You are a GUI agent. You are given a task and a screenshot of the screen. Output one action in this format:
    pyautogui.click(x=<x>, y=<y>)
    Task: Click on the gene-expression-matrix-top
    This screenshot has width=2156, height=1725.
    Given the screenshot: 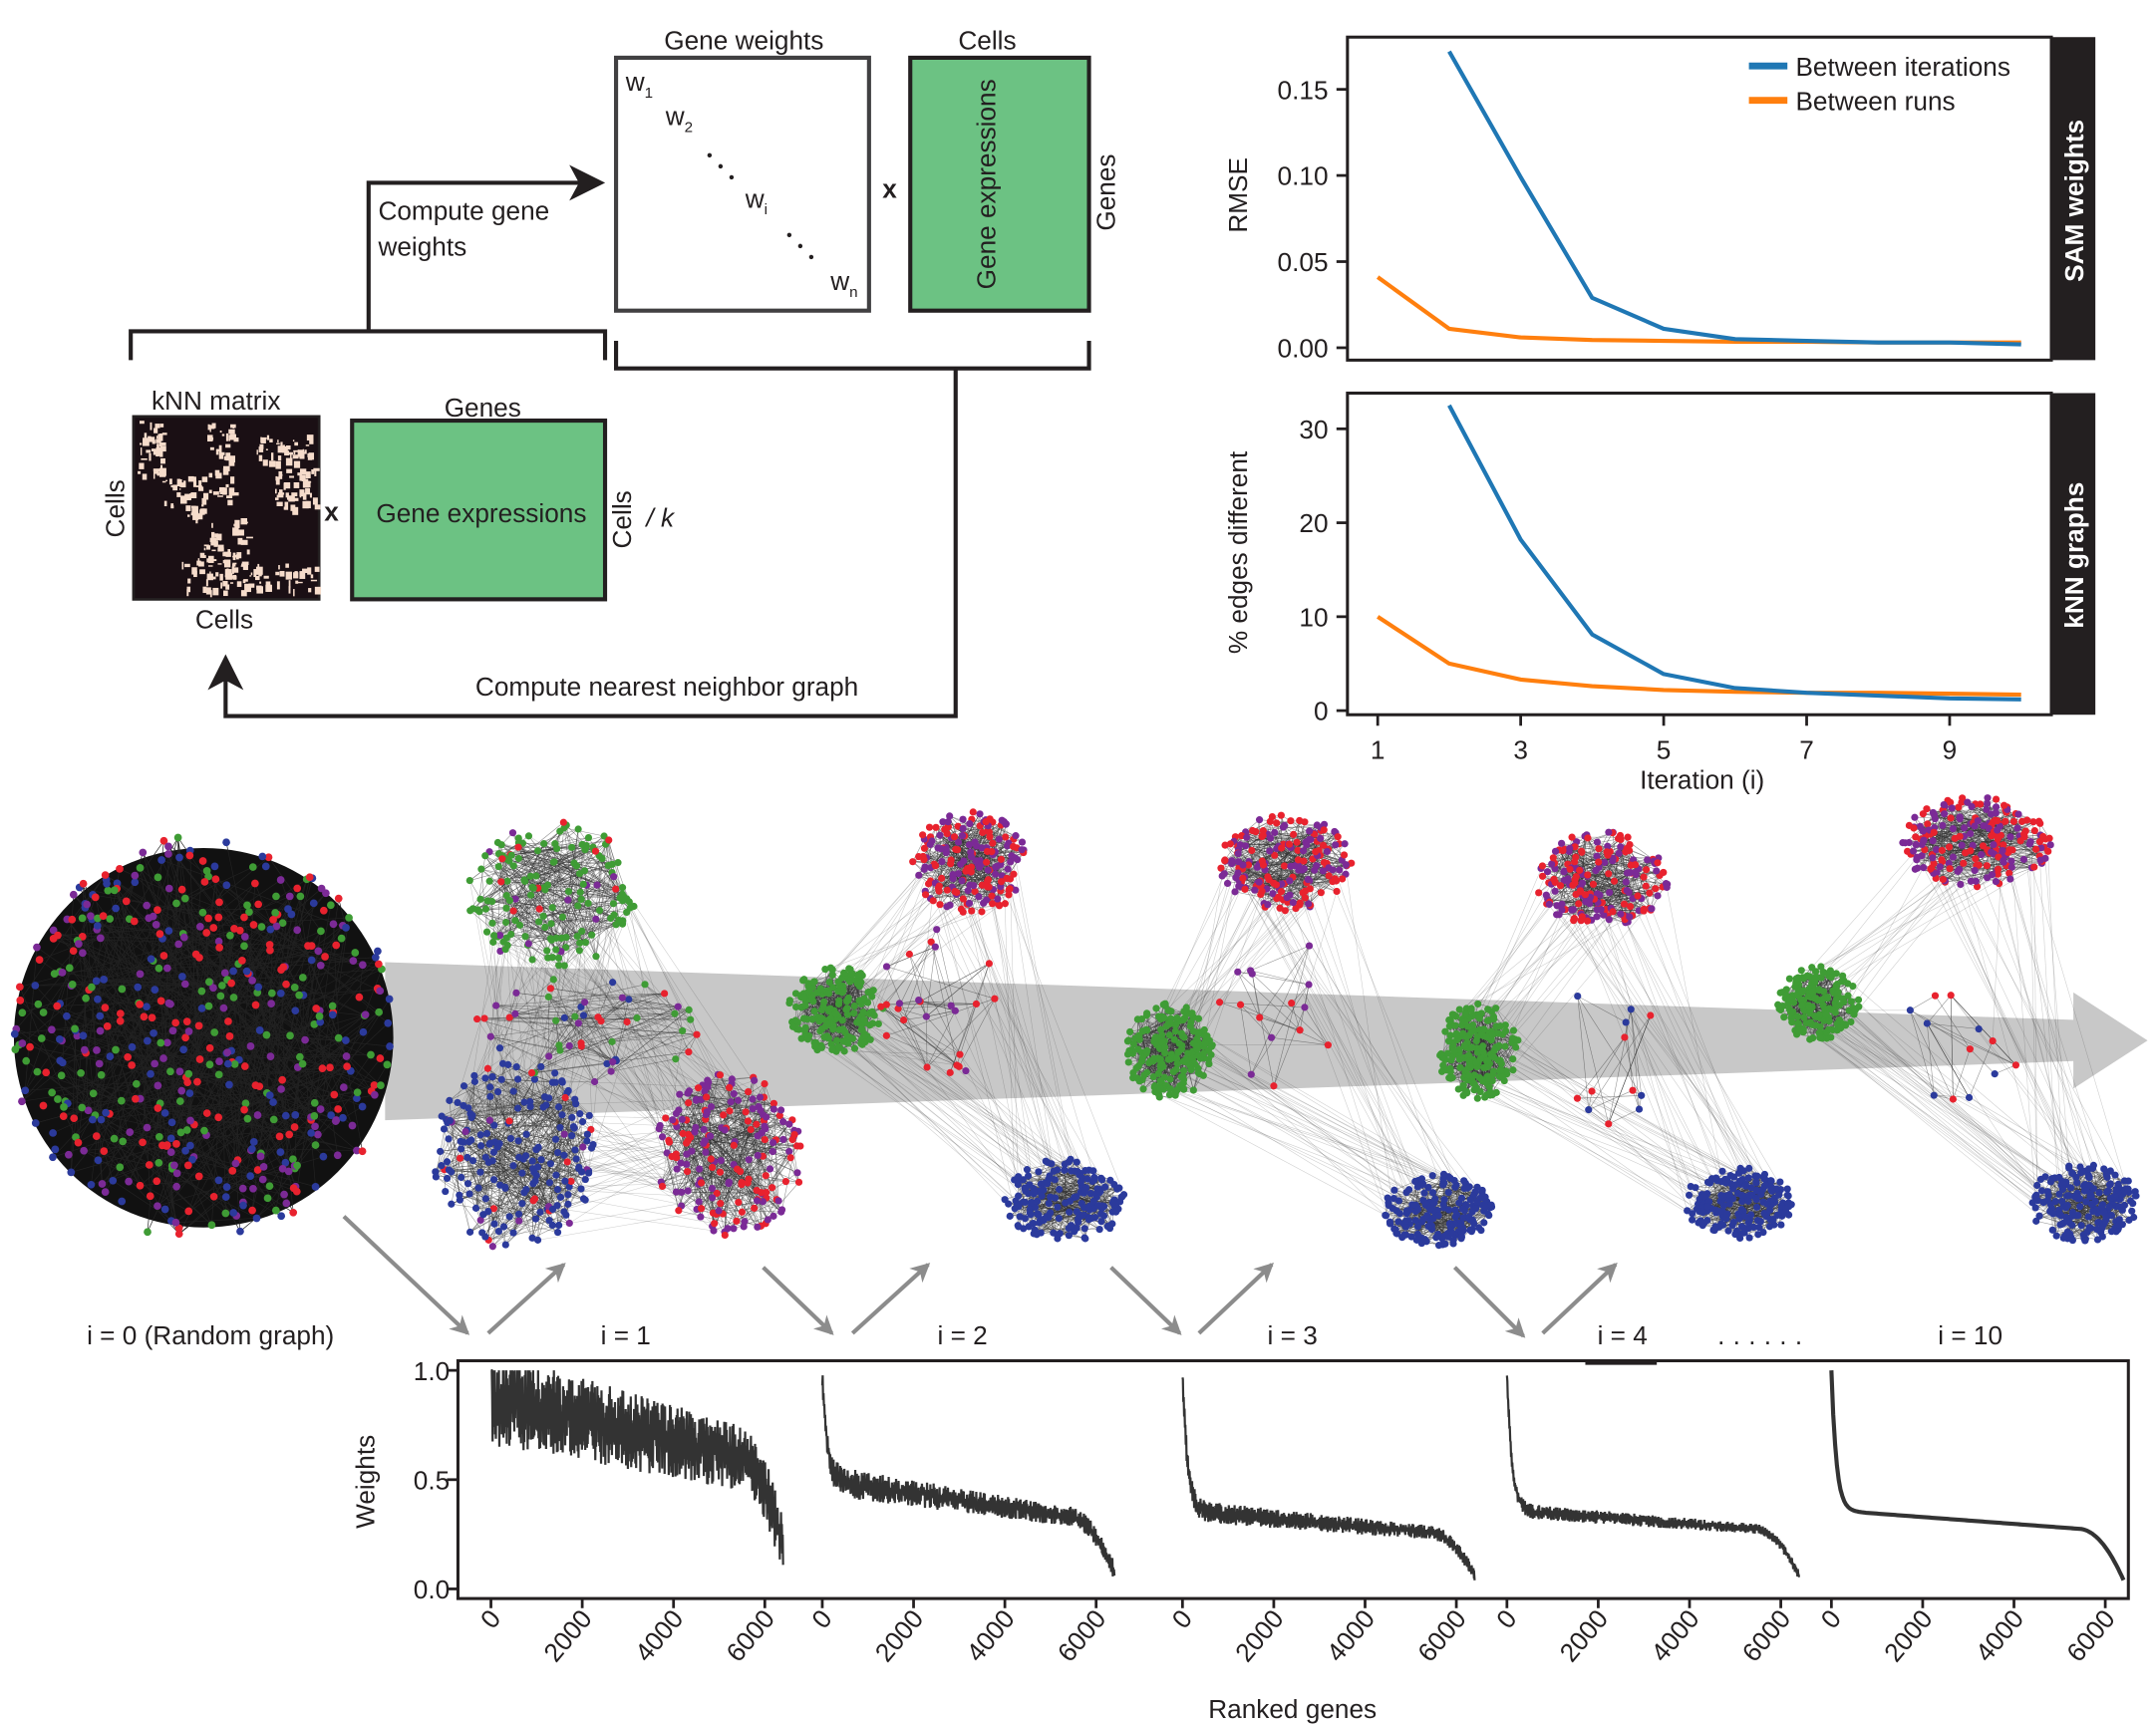 What is the action you would take?
    pyautogui.click(x=999, y=184)
    